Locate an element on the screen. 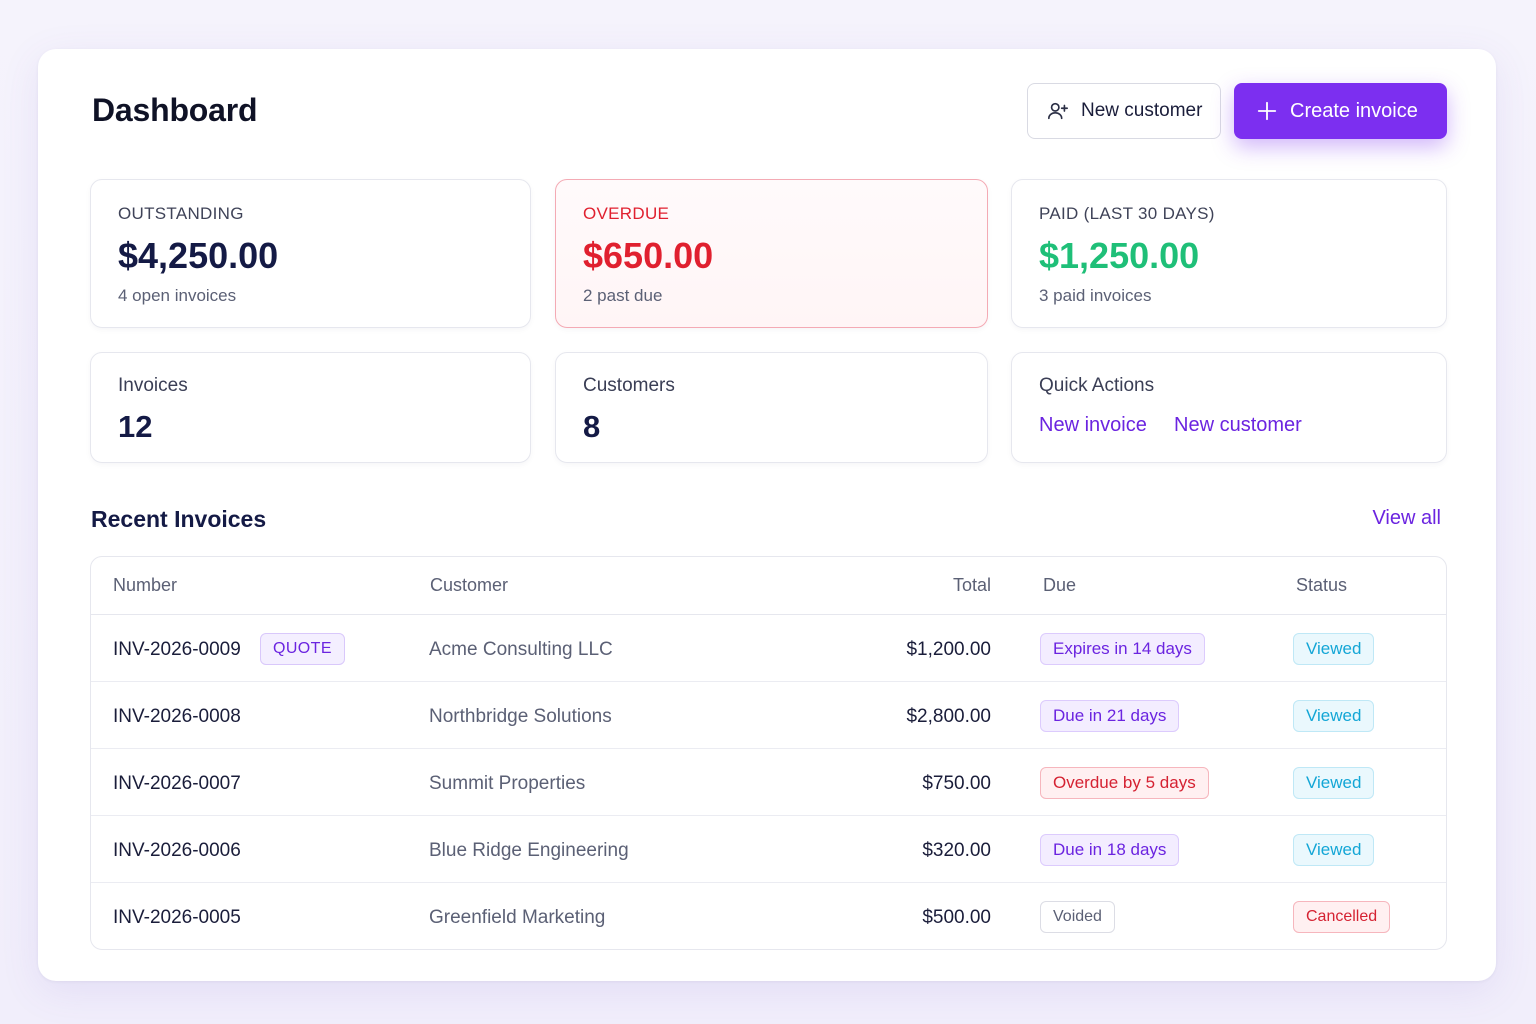 Image resolution: width=1536 pixels, height=1024 pixels. column-header-status: Status is located at coordinates (1322, 585).